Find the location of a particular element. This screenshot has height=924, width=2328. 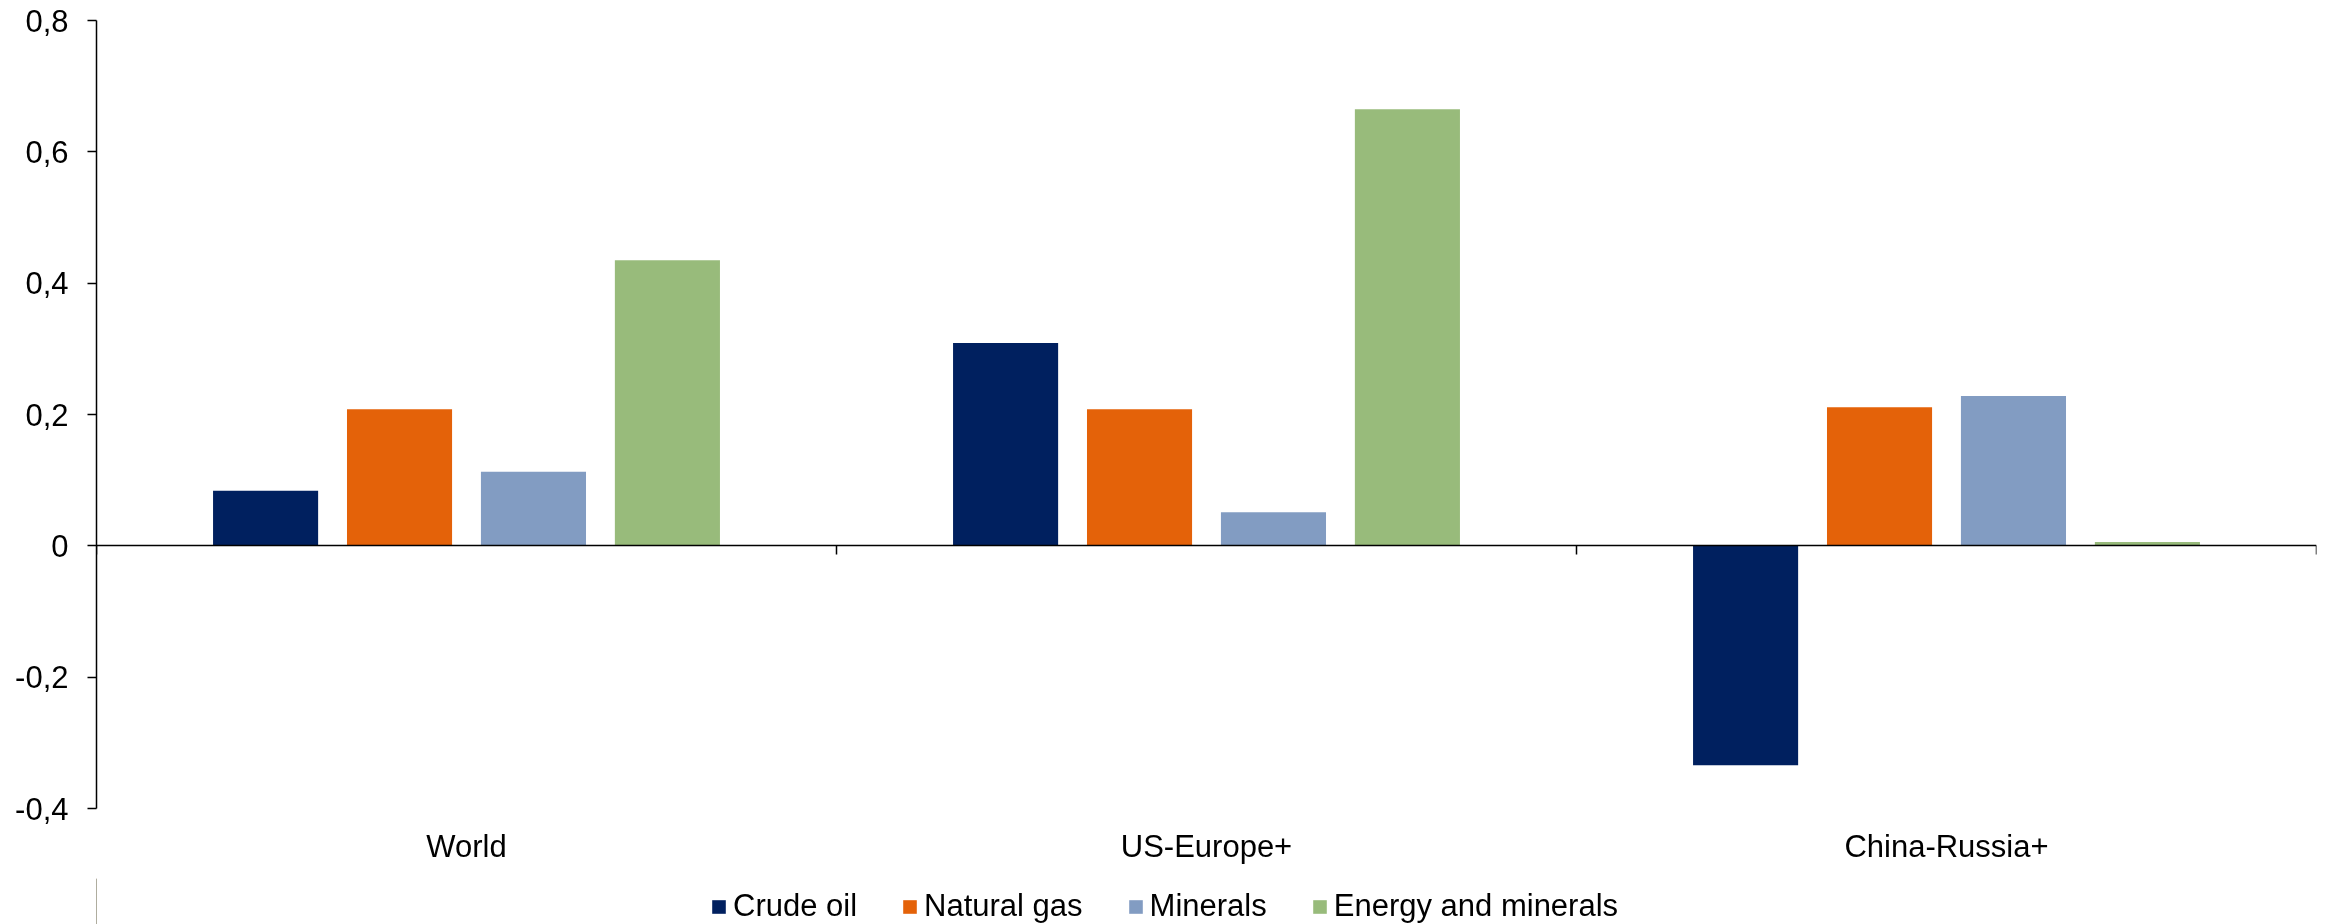

y-tick-label: -0,4 is located at coordinates (42, 809).